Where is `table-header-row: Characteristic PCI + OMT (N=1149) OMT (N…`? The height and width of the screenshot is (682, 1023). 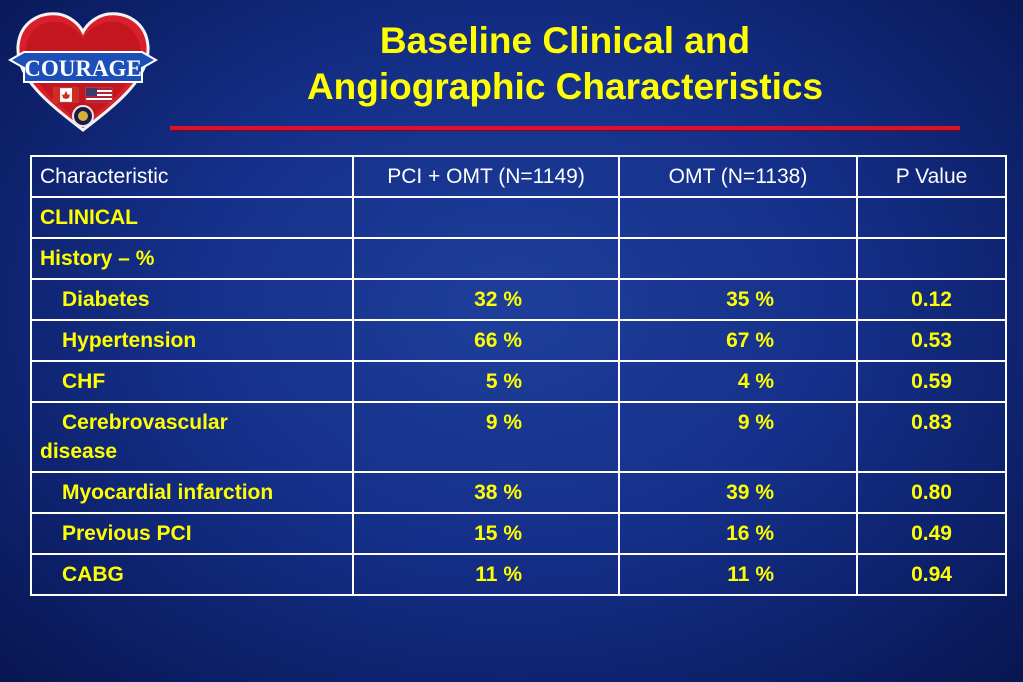
table-header-row: Characteristic PCI + OMT (N=1149) OMT (N… is located at coordinates (518, 176).